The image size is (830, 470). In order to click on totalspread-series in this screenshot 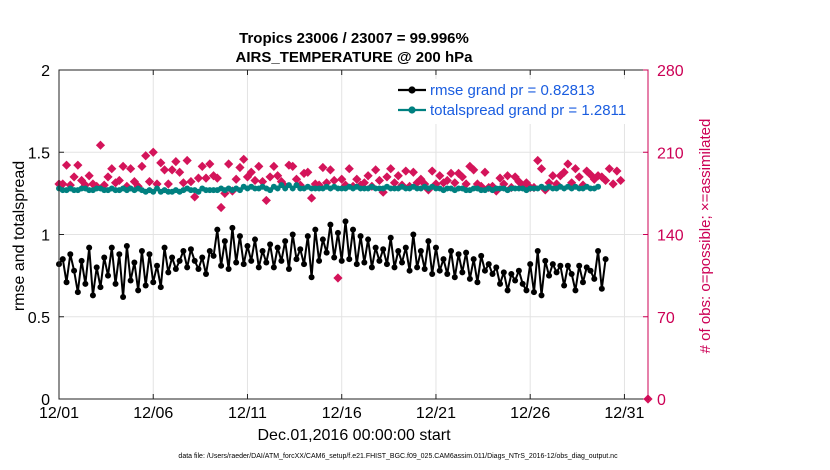, I will do `click(329, 188)`.